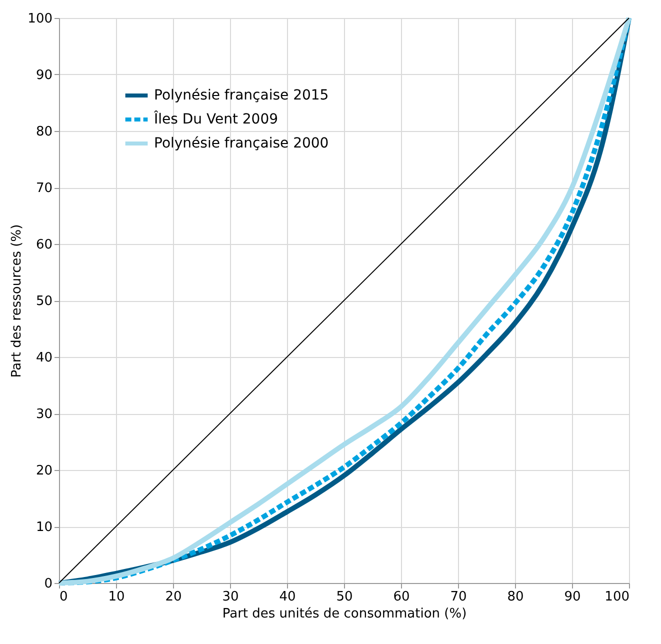  What do you see at coordinates (44, 358) in the screenshot?
I see `y-tick-label: 40` at bounding box center [44, 358].